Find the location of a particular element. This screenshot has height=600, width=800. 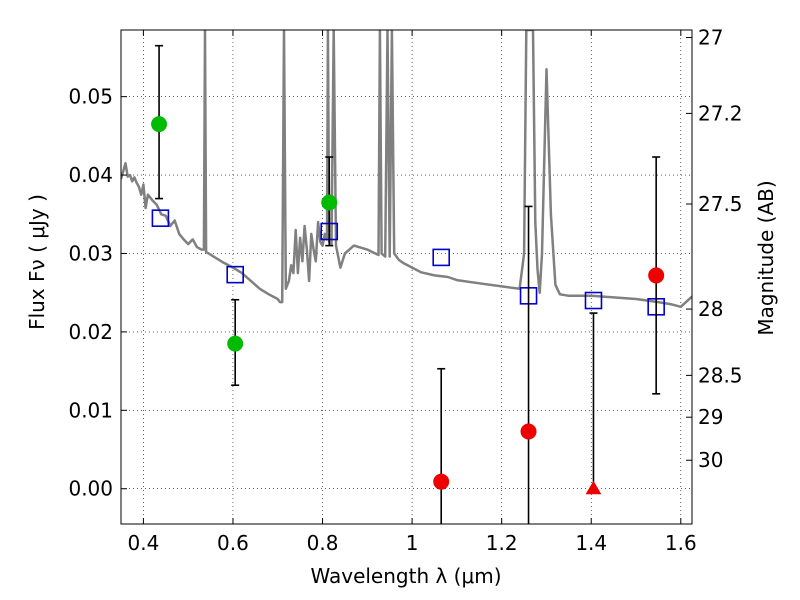

x-tick-label: 1.6 is located at coordinates (681, 543).